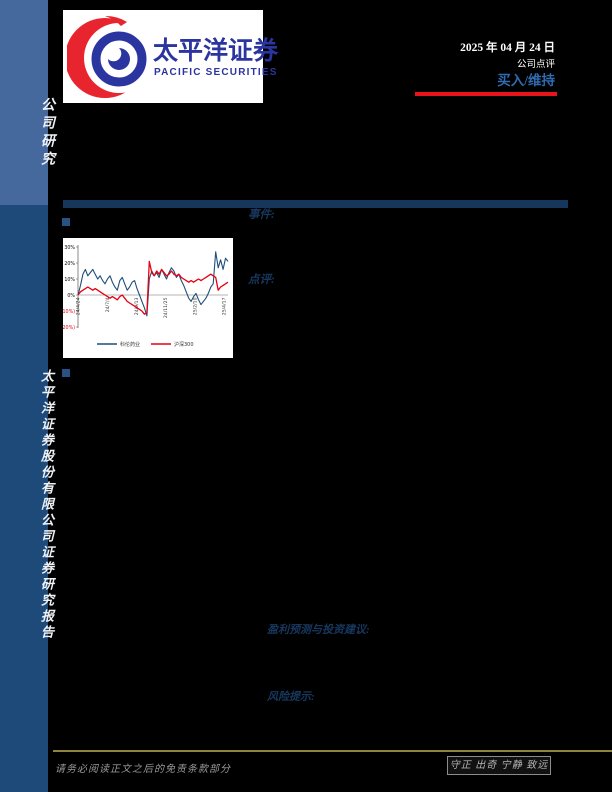  I want to click on svg-text: 24/9/13, so click(137, 306).